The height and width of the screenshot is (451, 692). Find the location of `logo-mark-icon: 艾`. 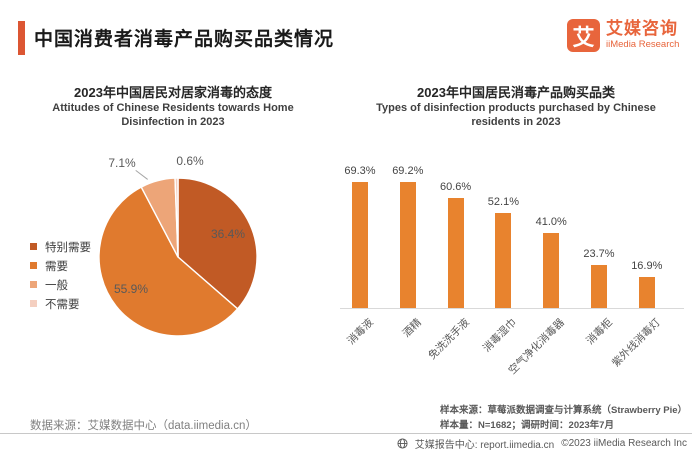

logo-mark-icon: 艾 is located at coordinates (583, 35).